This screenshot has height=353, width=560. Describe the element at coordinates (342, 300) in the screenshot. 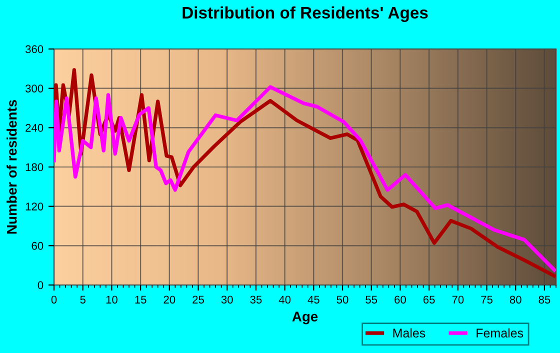

I see `x-tick-label: 50` at that location.